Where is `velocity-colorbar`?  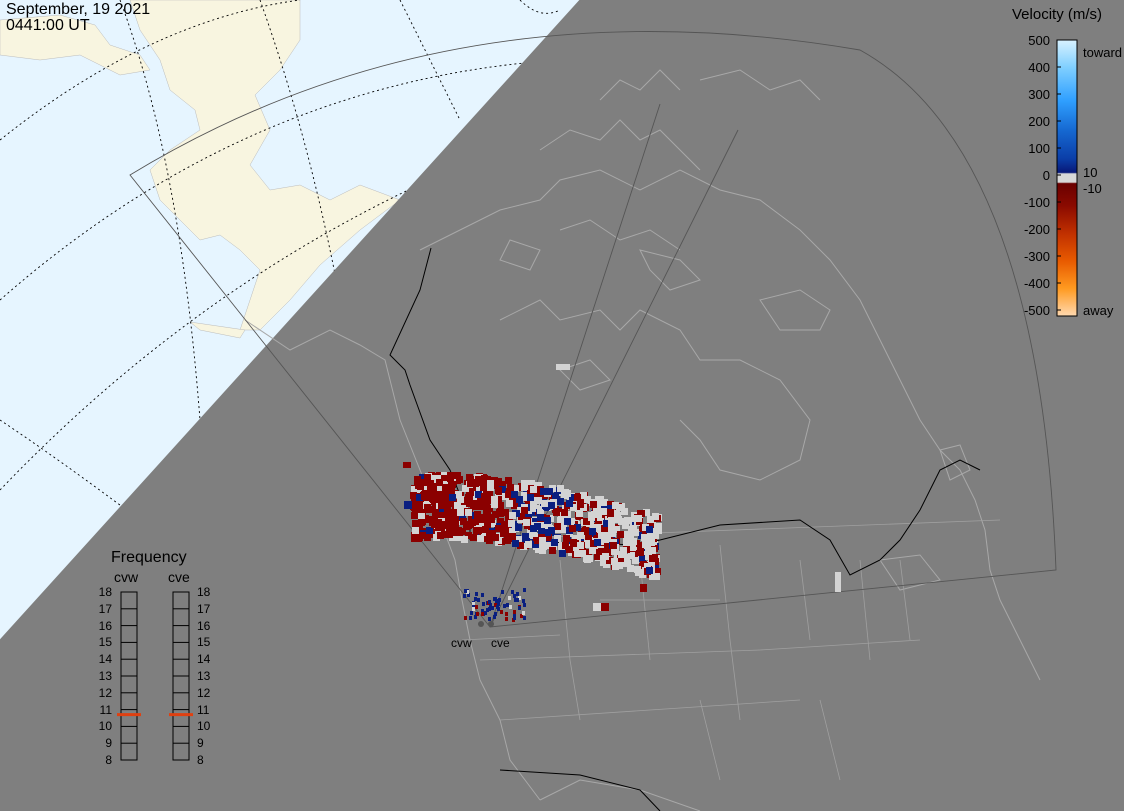 velocity-colorbar is located at coordinates (1067, 178).